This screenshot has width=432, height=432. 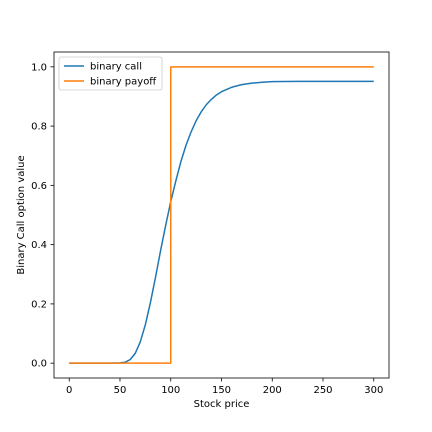 What do you see at coordinates (39, 67) in the screenshot?
I see `y-tick-label: 1.0` at bounding box center [39, 67].